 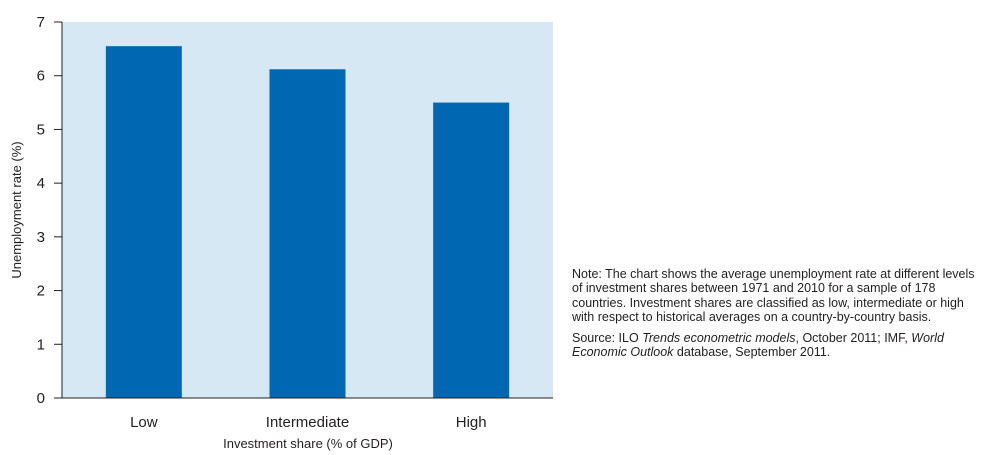 I want to click on x-axis-label: Investment share (% of GDP), so click(x=308, y=443).